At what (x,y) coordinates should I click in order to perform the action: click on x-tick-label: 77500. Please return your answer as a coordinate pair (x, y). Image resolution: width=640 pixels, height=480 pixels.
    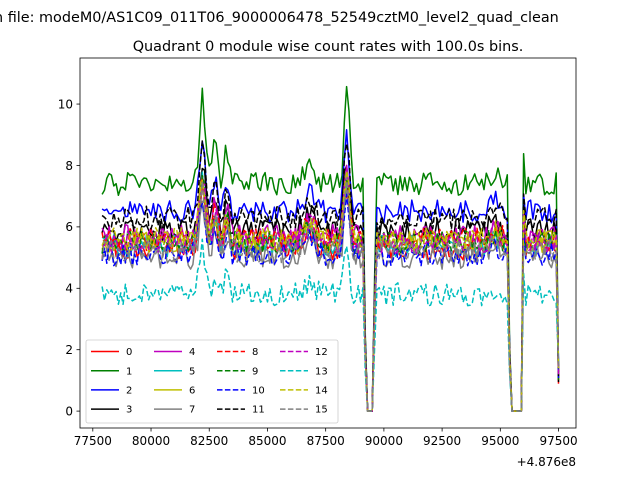
    Looking at the image, I should click on (93, 441).